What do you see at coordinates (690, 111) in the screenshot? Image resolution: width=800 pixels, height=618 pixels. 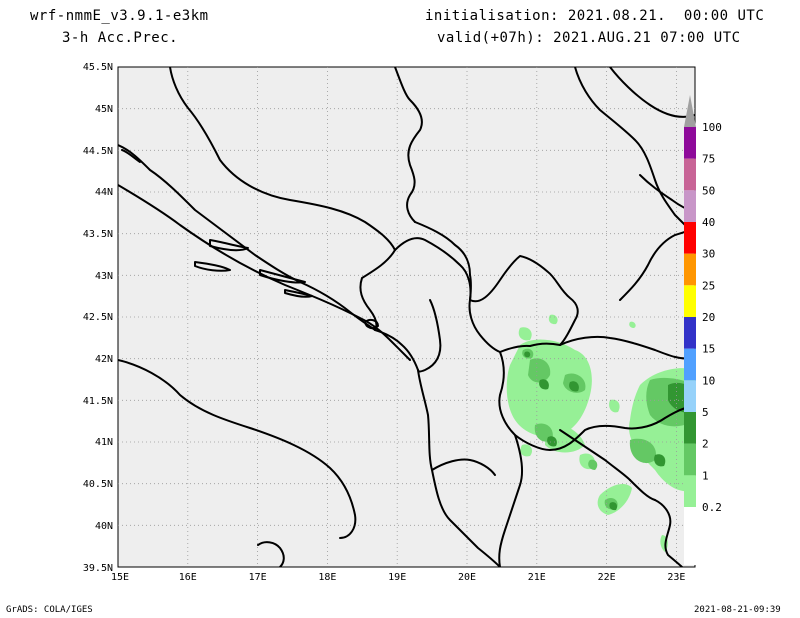 I see `colorbar-arrow` at bounding box center [690, 111].